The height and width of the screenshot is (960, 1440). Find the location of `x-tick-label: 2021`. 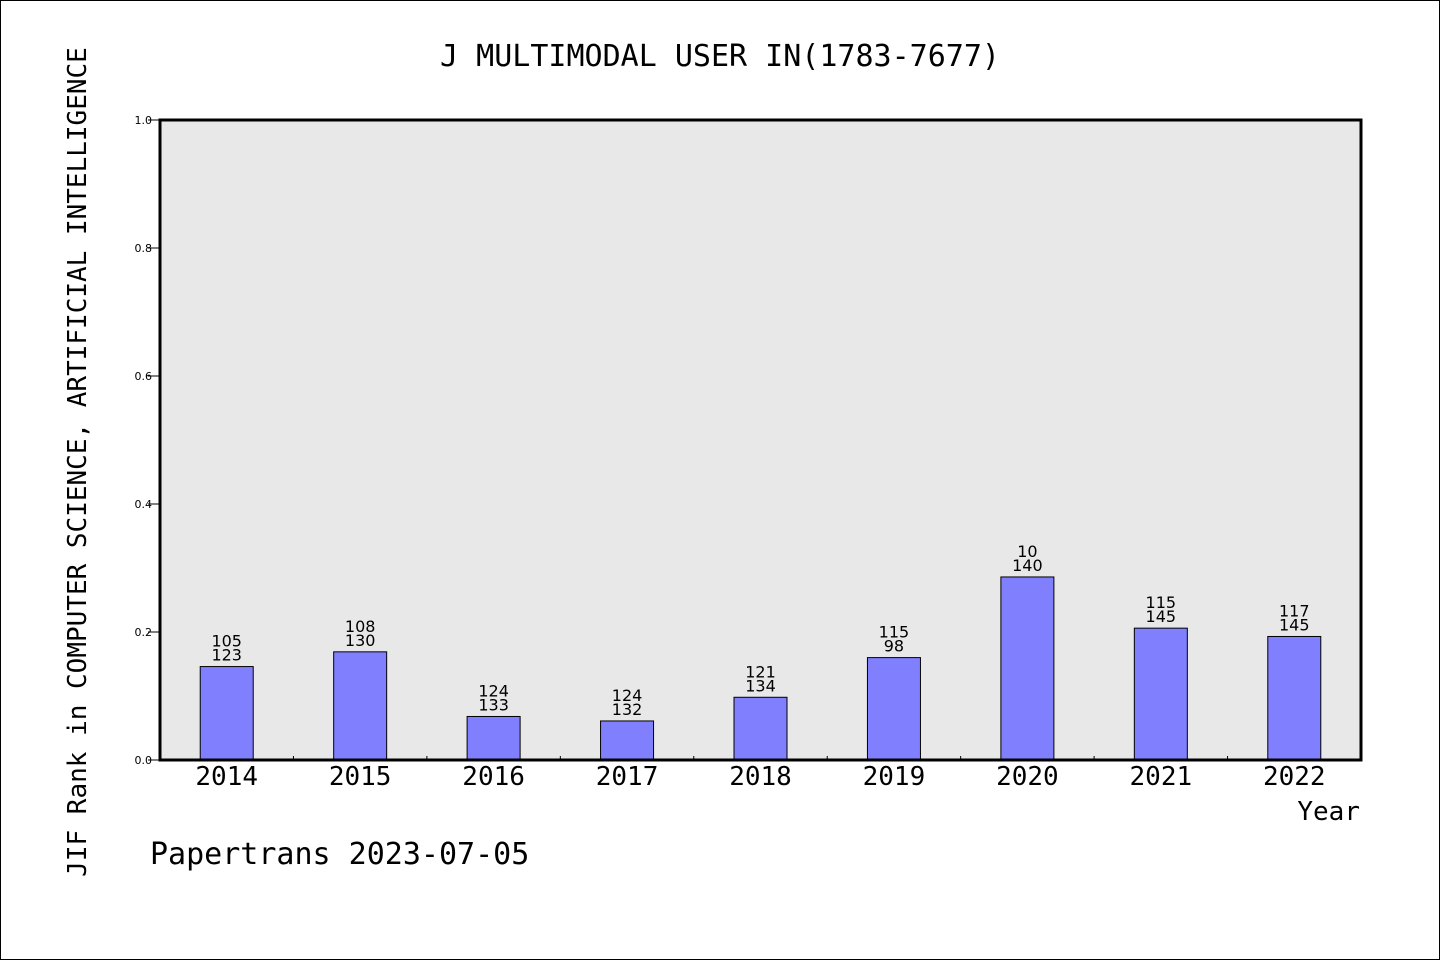

x-tick-label: 2021 is located at coordinates (1161, 777).